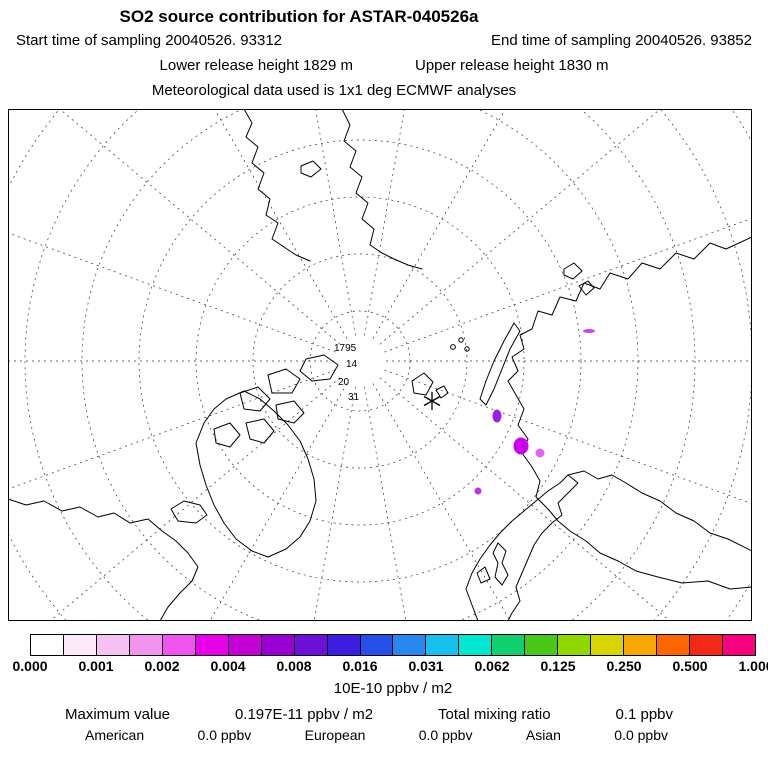 This screenshot has height=768, width=768. Describe the element at coordinates (659, 511) in the screenshot. I see `coastline-russia` at that location.